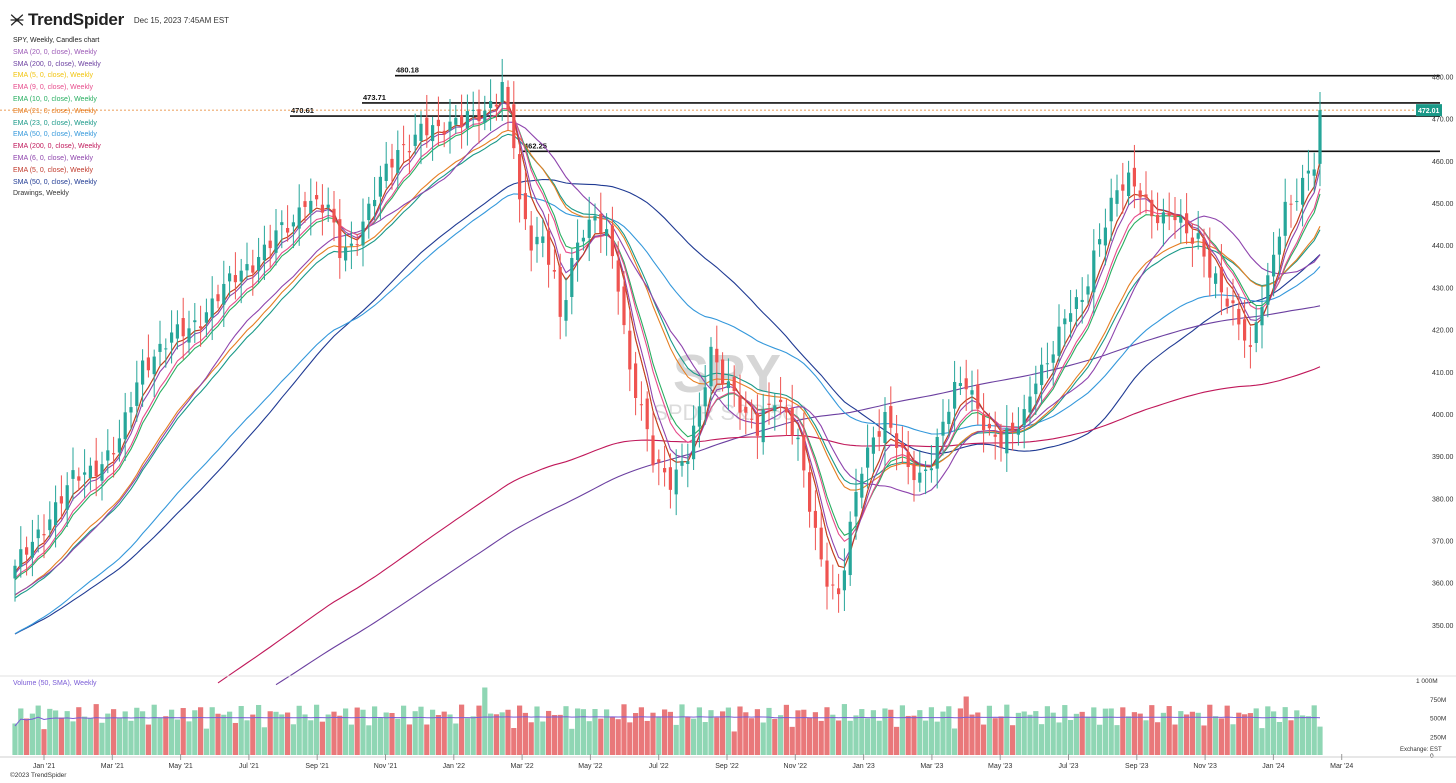  What do you see at coordinates (1443, 331) in the screenshot?
I see `price-tick: 420.00` at bounding box center [1443, 331].